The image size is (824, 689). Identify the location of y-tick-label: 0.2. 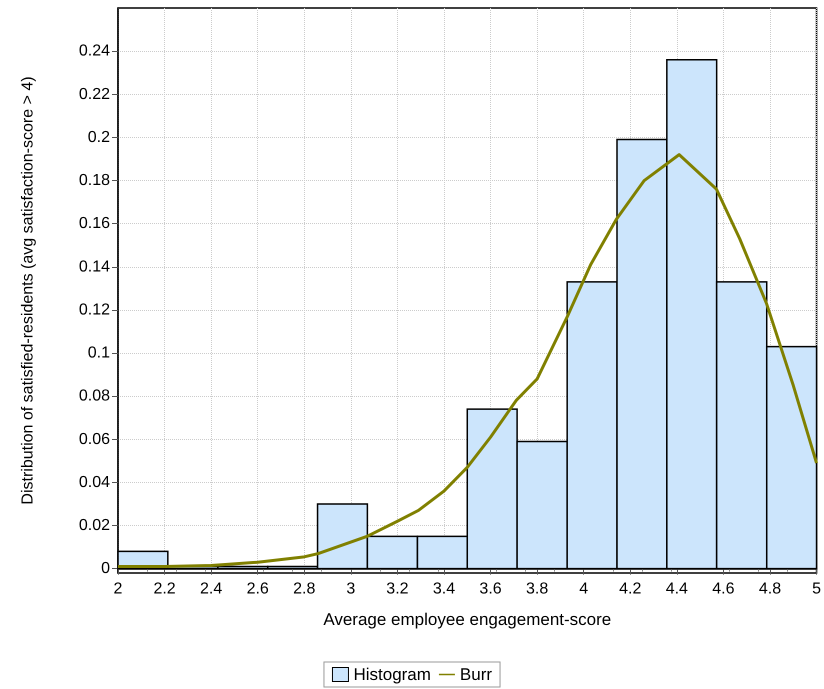
(99, 137).